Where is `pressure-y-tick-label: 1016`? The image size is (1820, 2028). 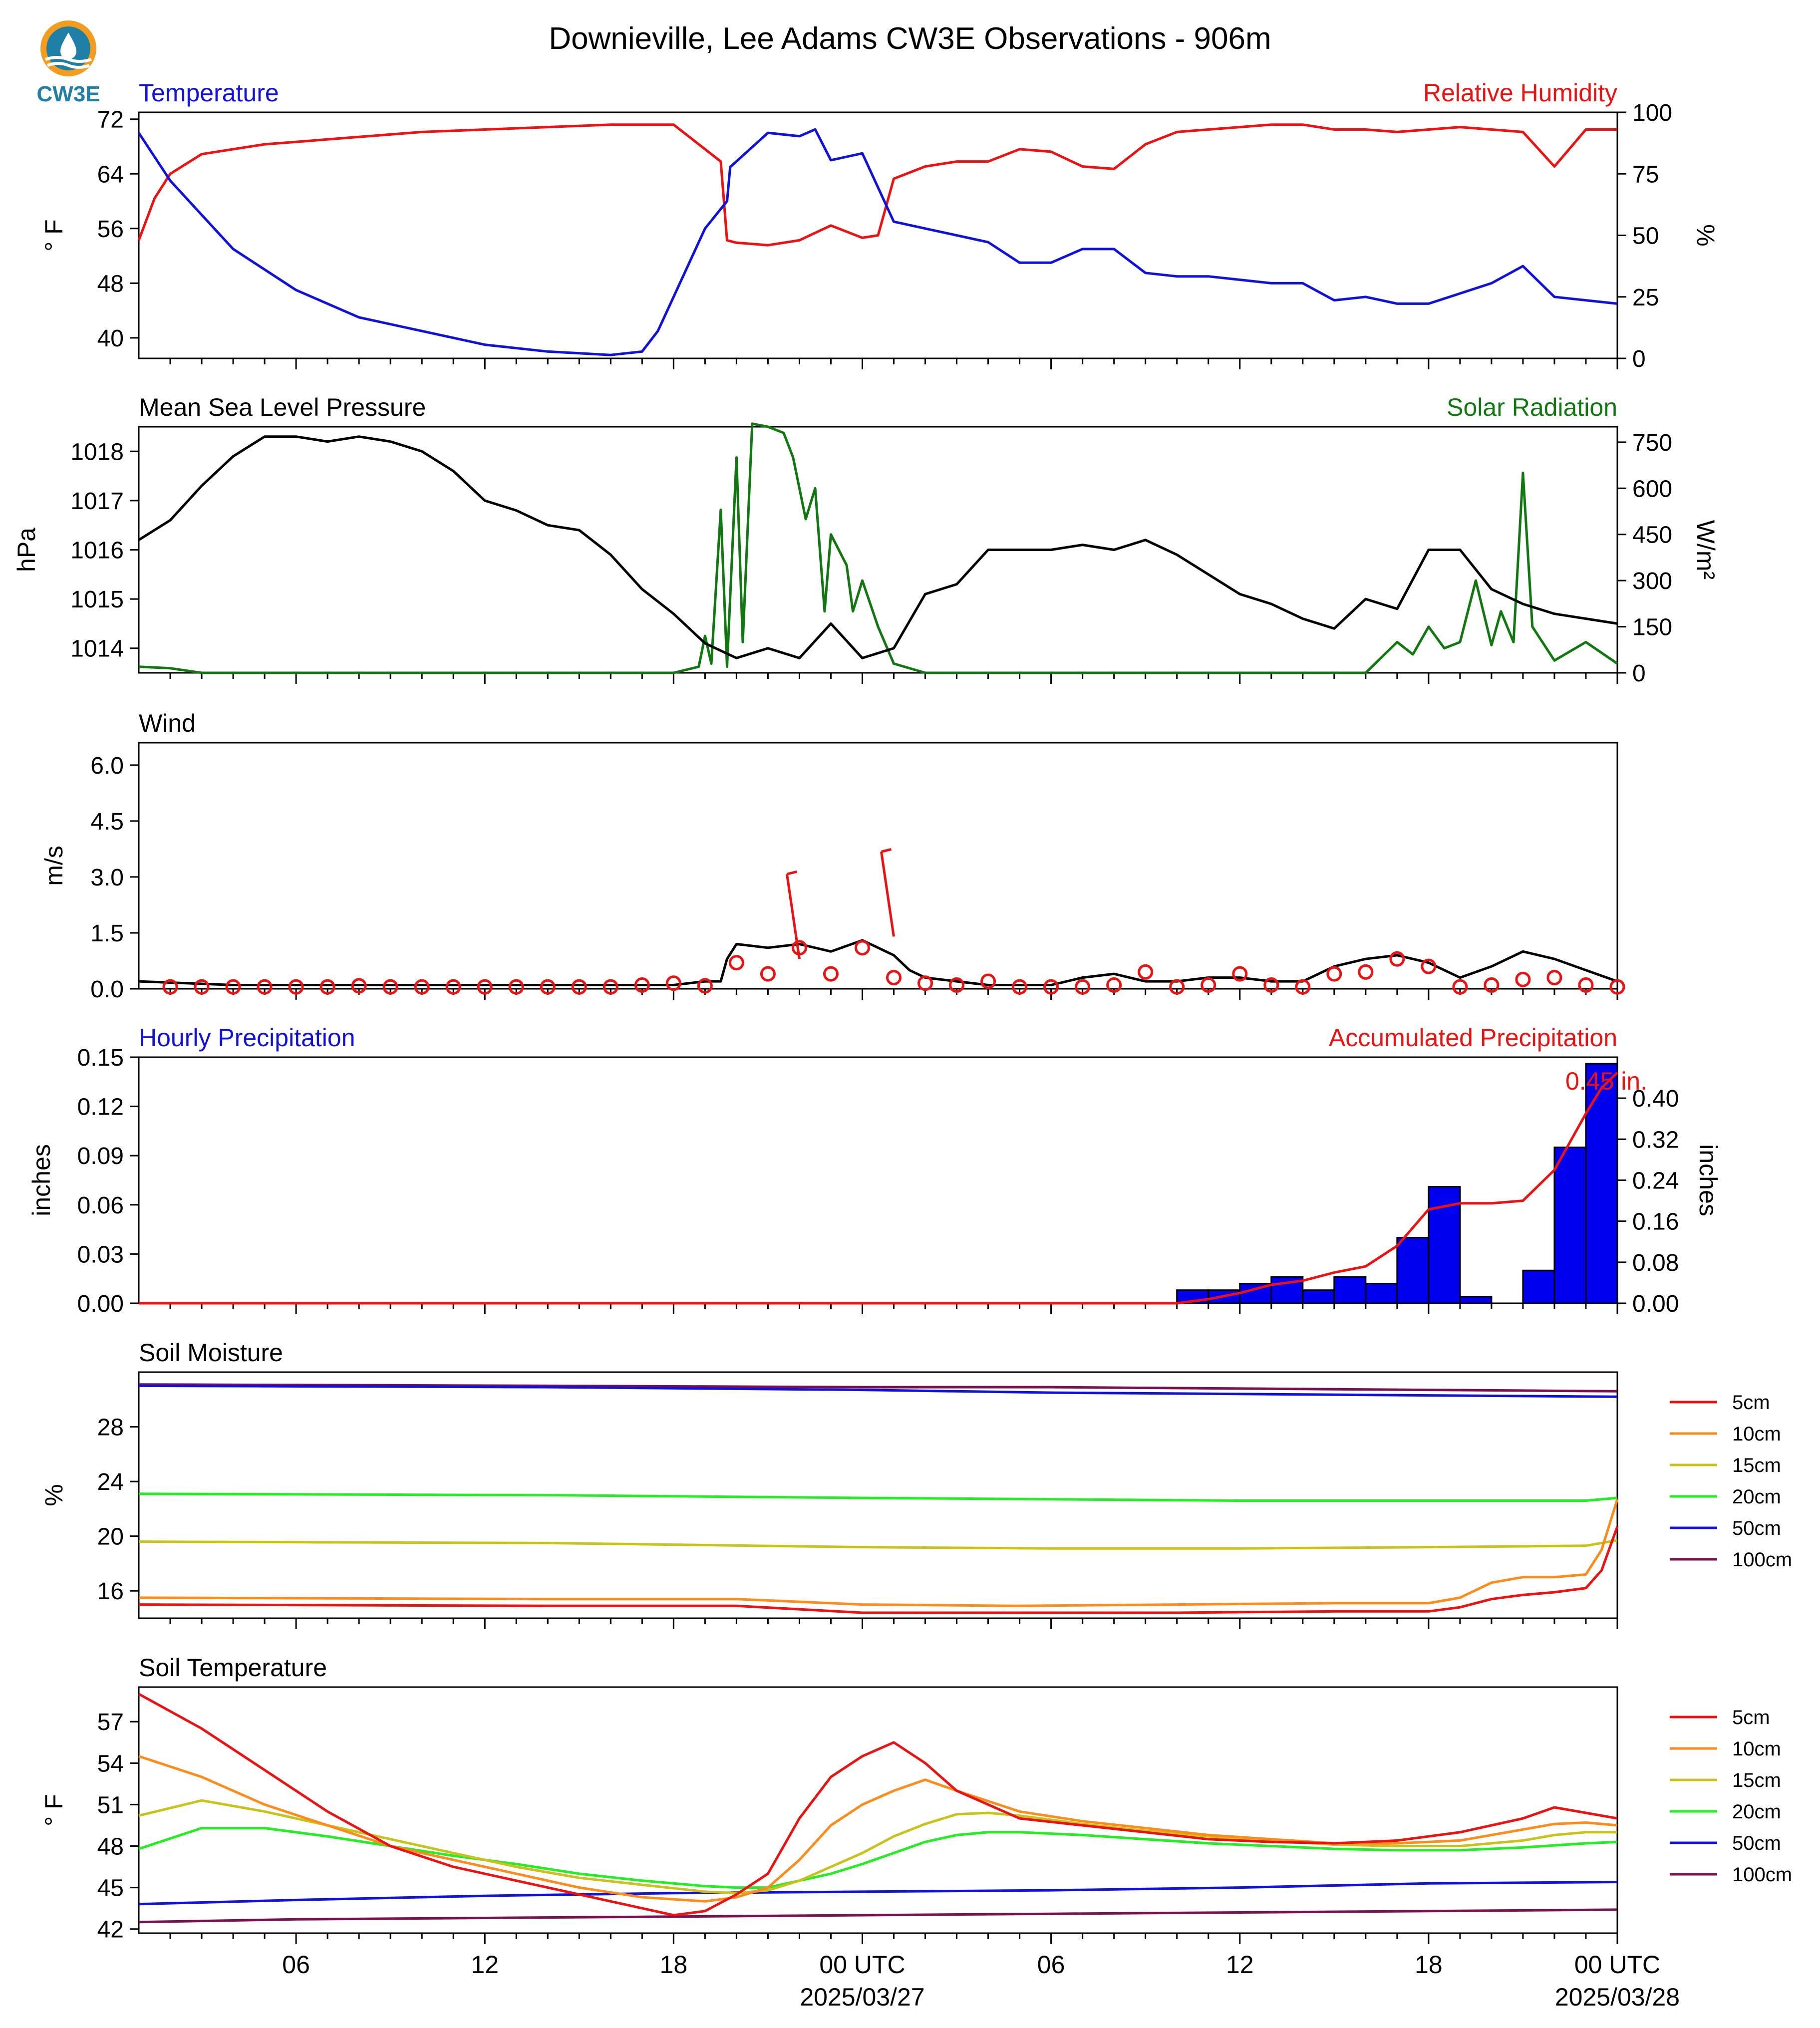 pressure-y-tick-label: 1016 is located at coordinates (97, 551).